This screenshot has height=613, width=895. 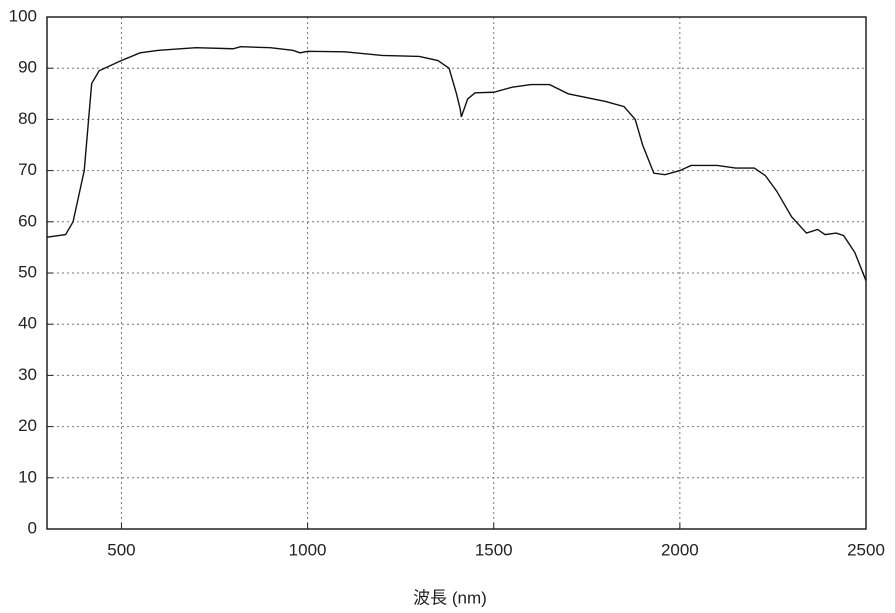 I want to click on y-tick-label: 60, so click(x=27, y=220).